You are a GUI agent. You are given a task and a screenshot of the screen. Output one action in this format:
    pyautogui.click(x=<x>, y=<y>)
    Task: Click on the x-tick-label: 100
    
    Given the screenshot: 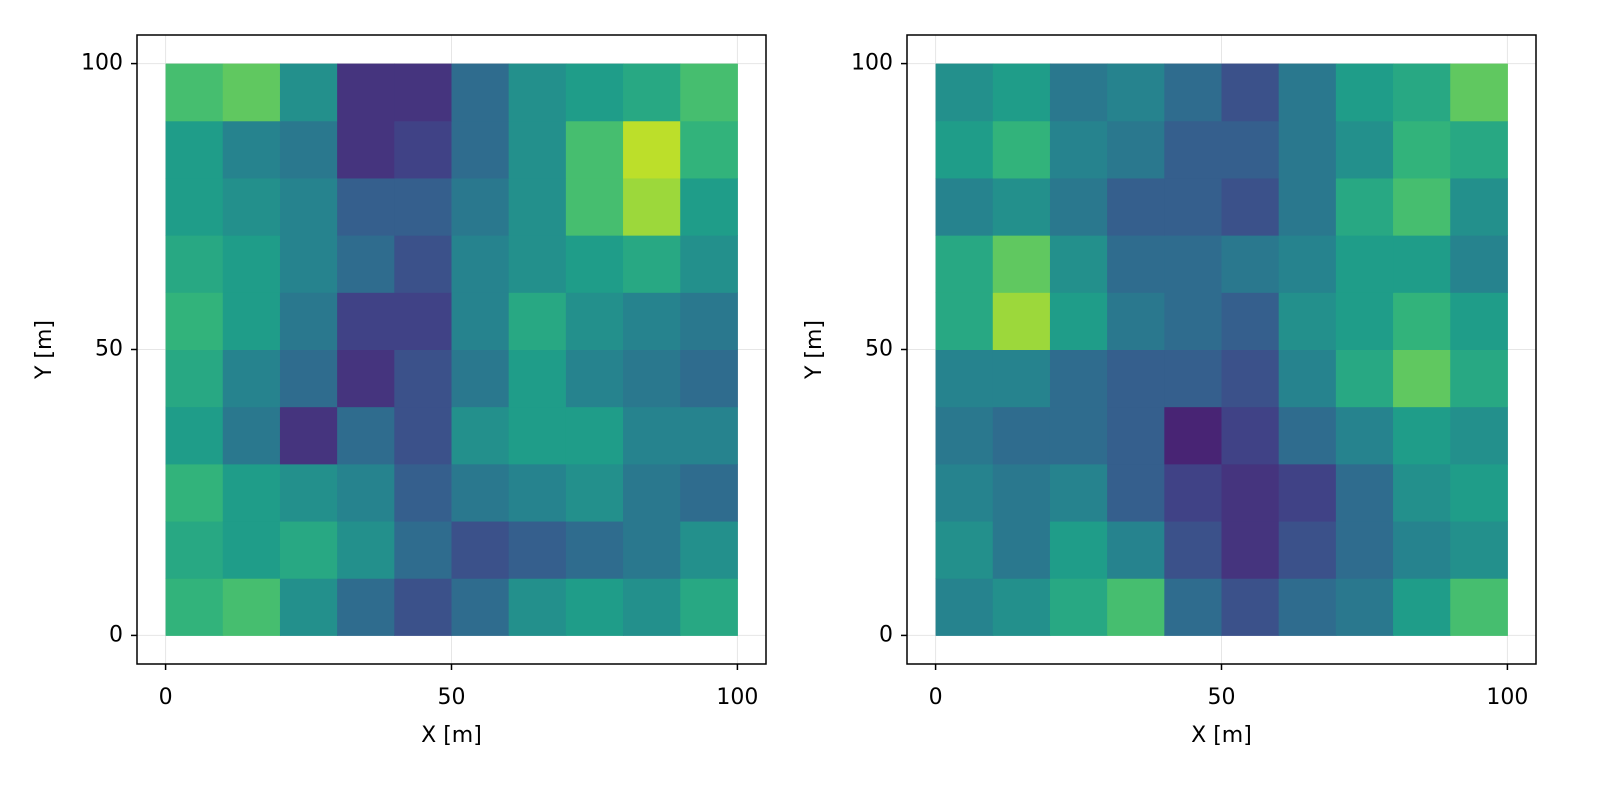 What is the action you would take?
    pyautogui.click(x=737, y=697)
    